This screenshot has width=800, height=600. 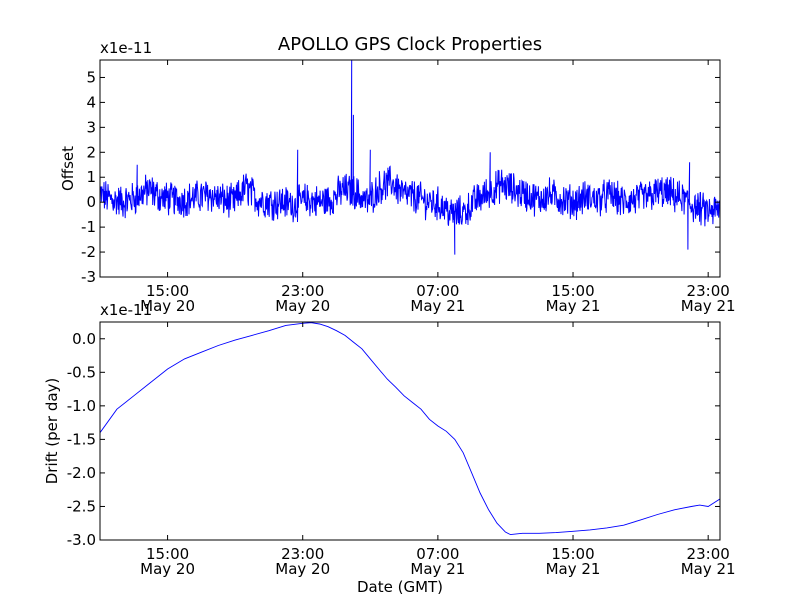 What do you see at coordinates (410, 44) in the screenshot?
I see `chart-title: APOLLO GPS Clock Properties` at bounding box center [410, 44].